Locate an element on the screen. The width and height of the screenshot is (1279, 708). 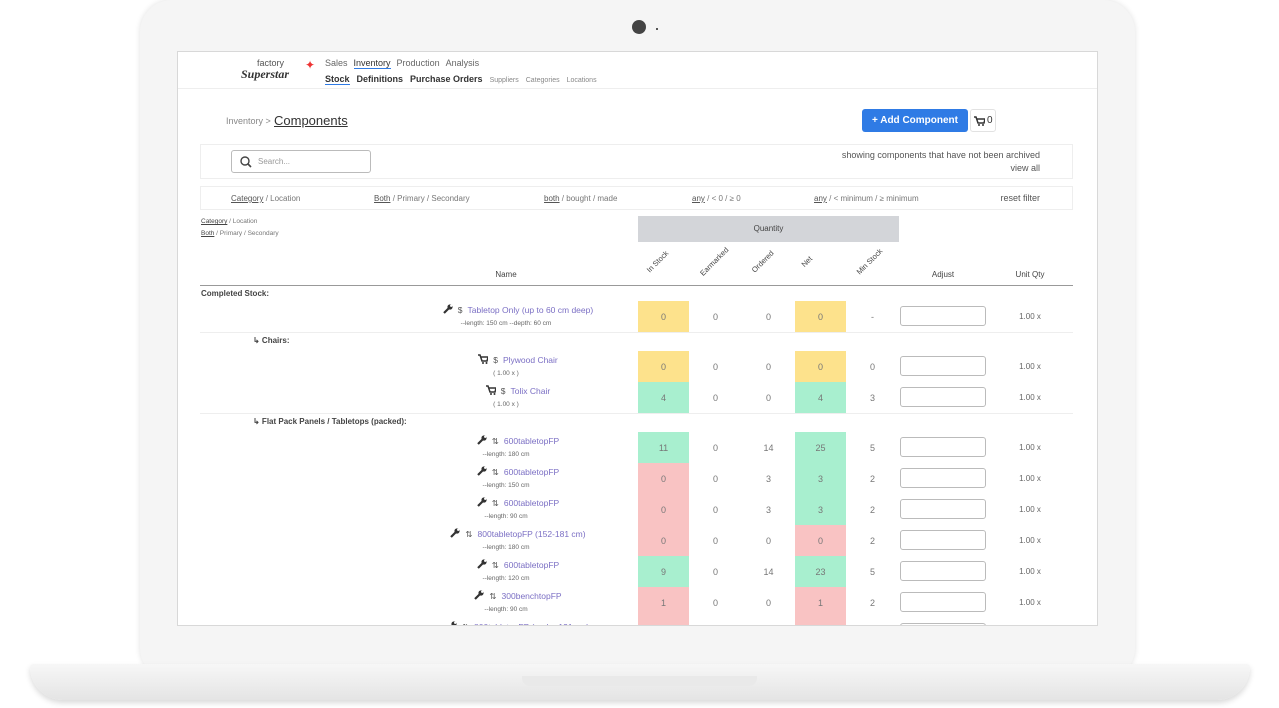
component-detail: --length: 180 cm is located at coordinates (506, 454).